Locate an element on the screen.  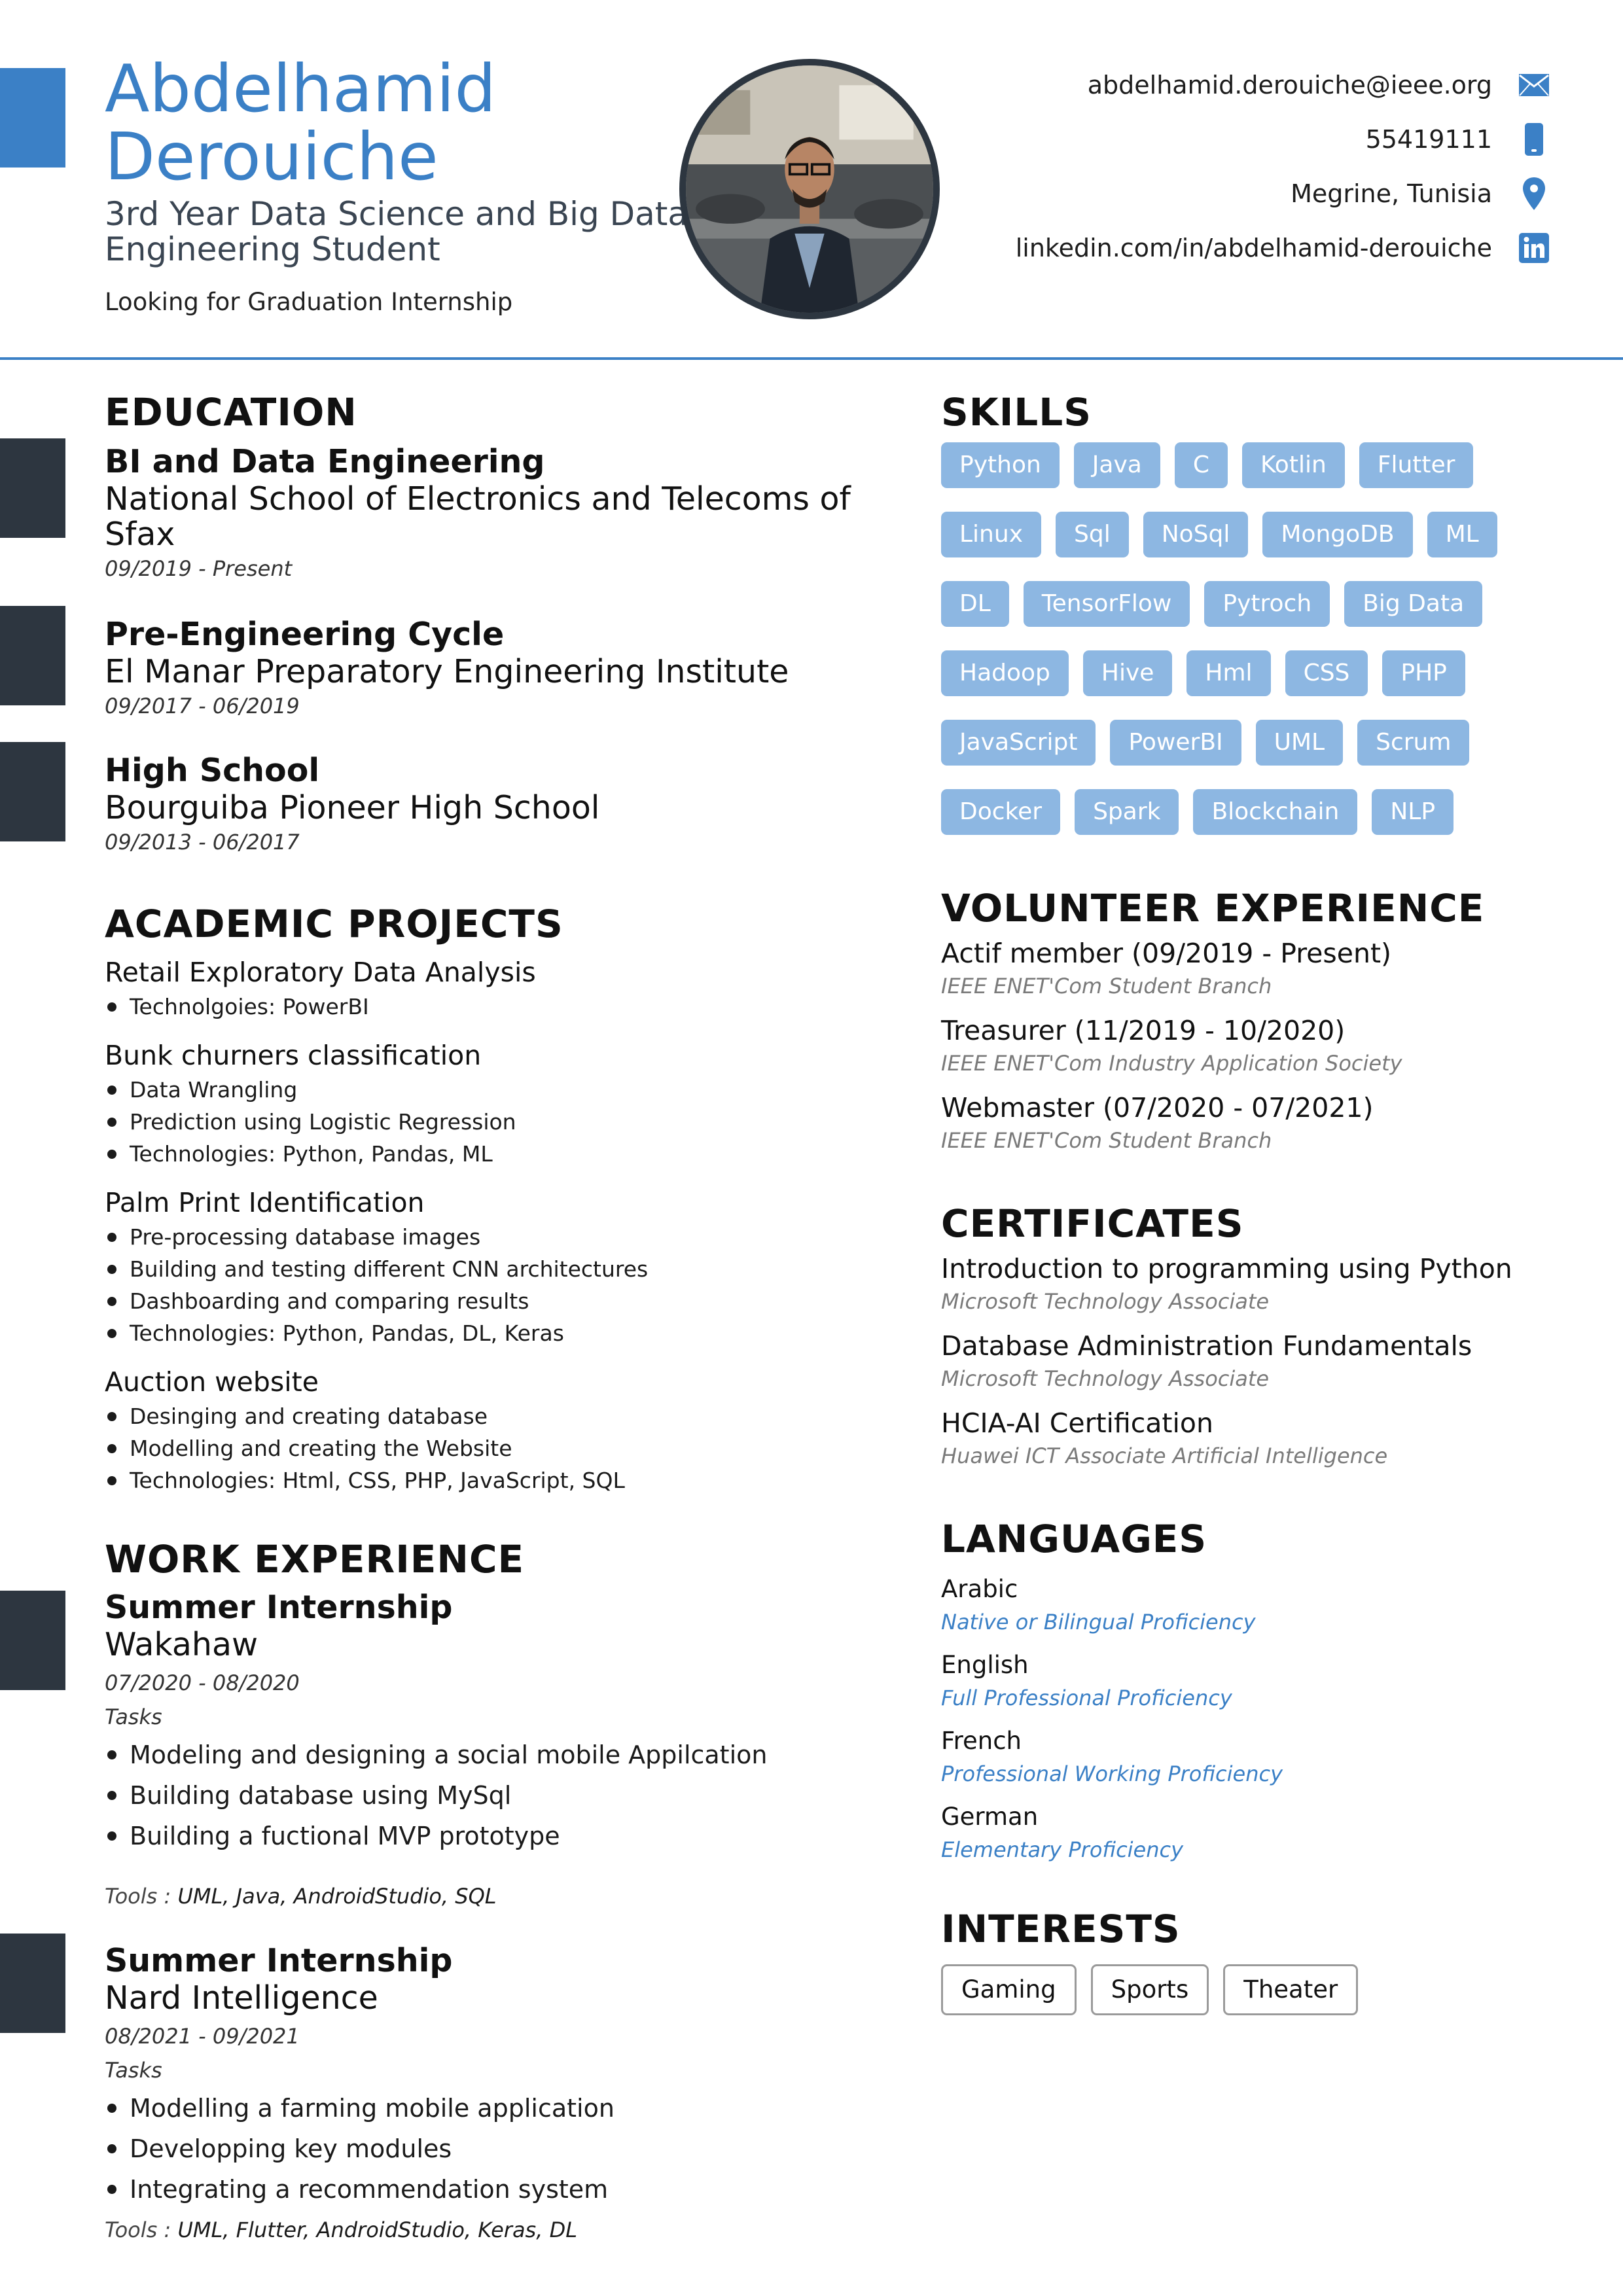
skill-tag: Java is located at coordinates (1116, 465).